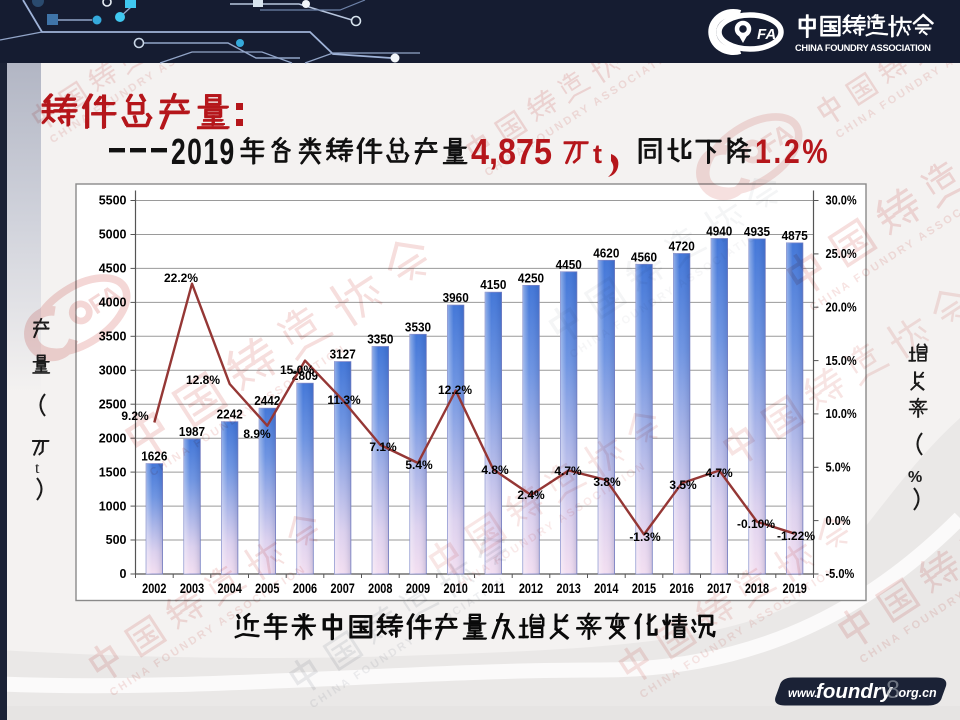  I want to click on svg-text: 5.0%, so click(839, 468).